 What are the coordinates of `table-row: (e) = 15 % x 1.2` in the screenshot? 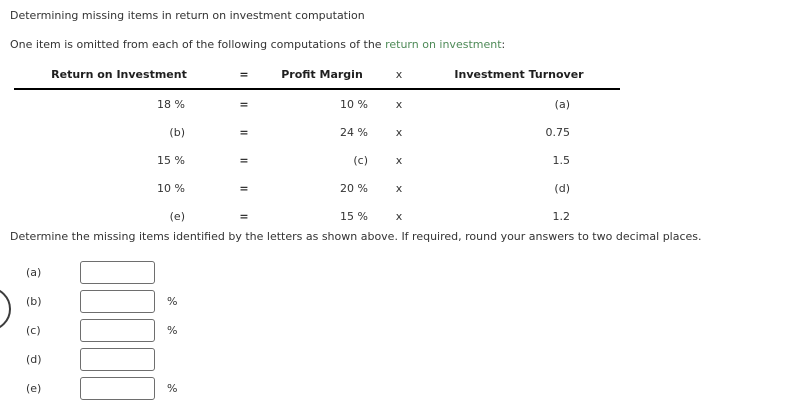 It's located at (317, 216).